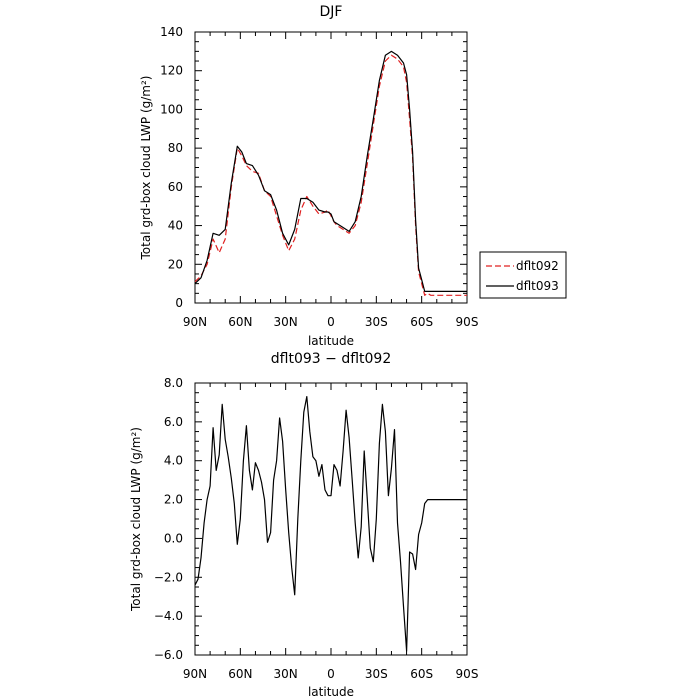 This screenshot has height=700, width=700. I want to click on y-tick-label: 40, so click(175, 226).